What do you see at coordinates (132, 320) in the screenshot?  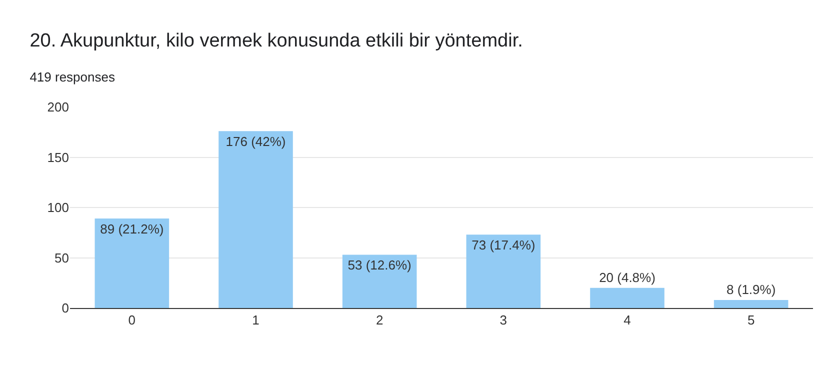 I see `x-tick-label: 0` at bounding box center [132, 320].